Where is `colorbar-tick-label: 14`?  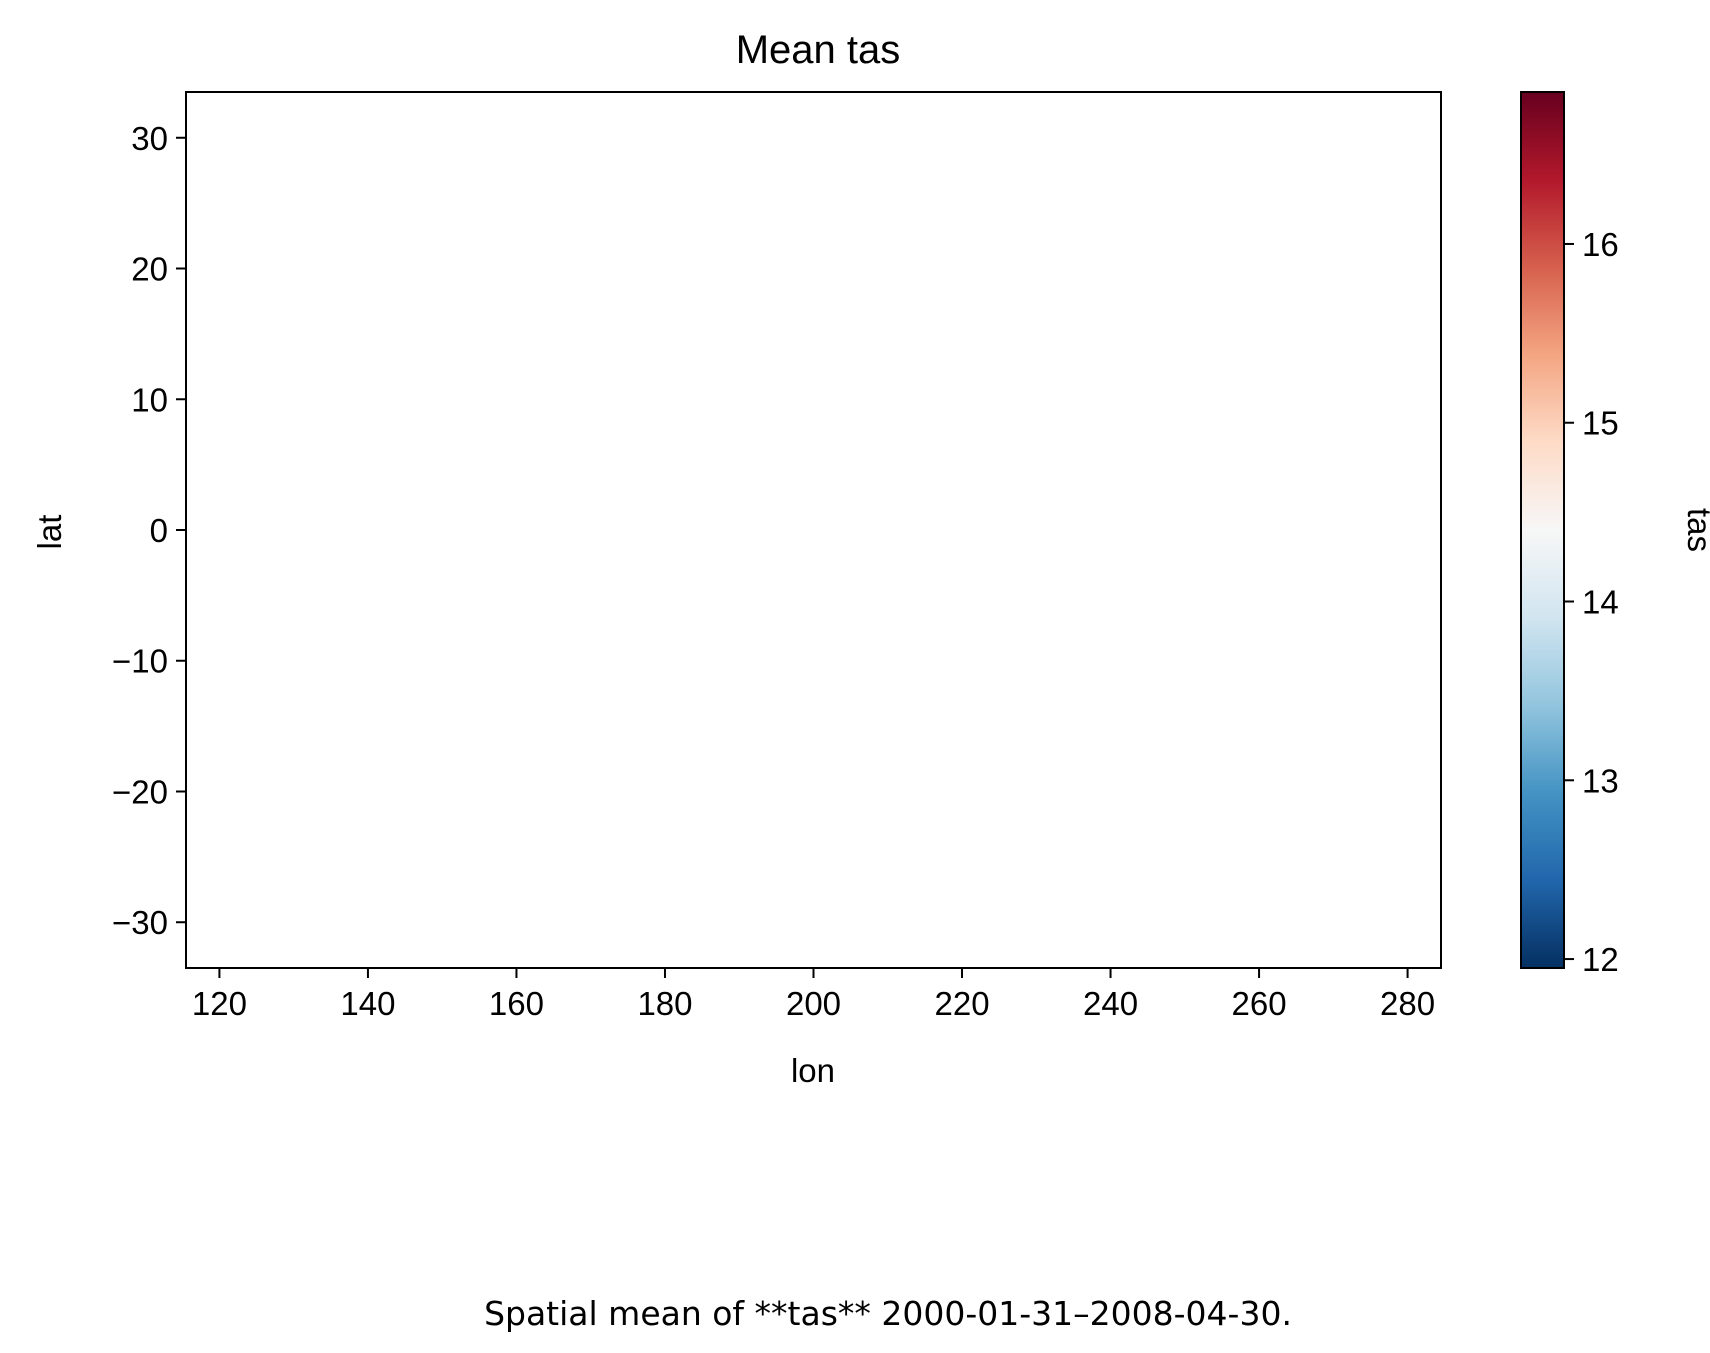 colorbar-tick-label: 14 is located at coordinates (1600, 602).